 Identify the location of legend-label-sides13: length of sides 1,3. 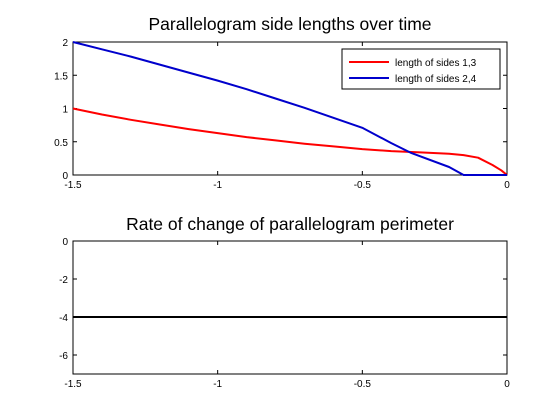
(436, 63).